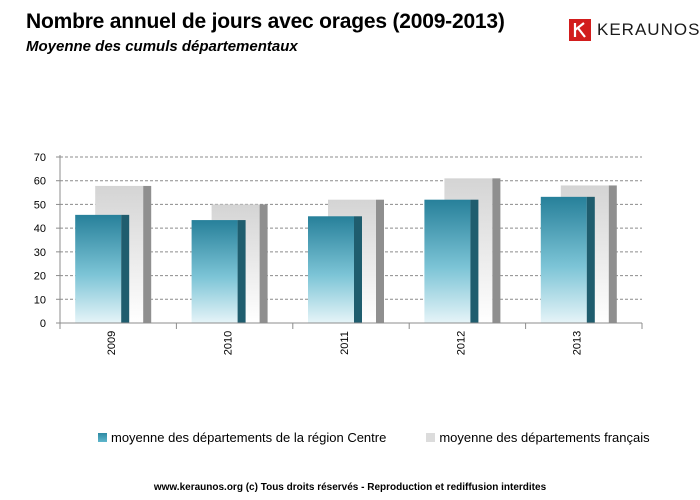  I want to click on legend-swatch-region, so click(102, 437).